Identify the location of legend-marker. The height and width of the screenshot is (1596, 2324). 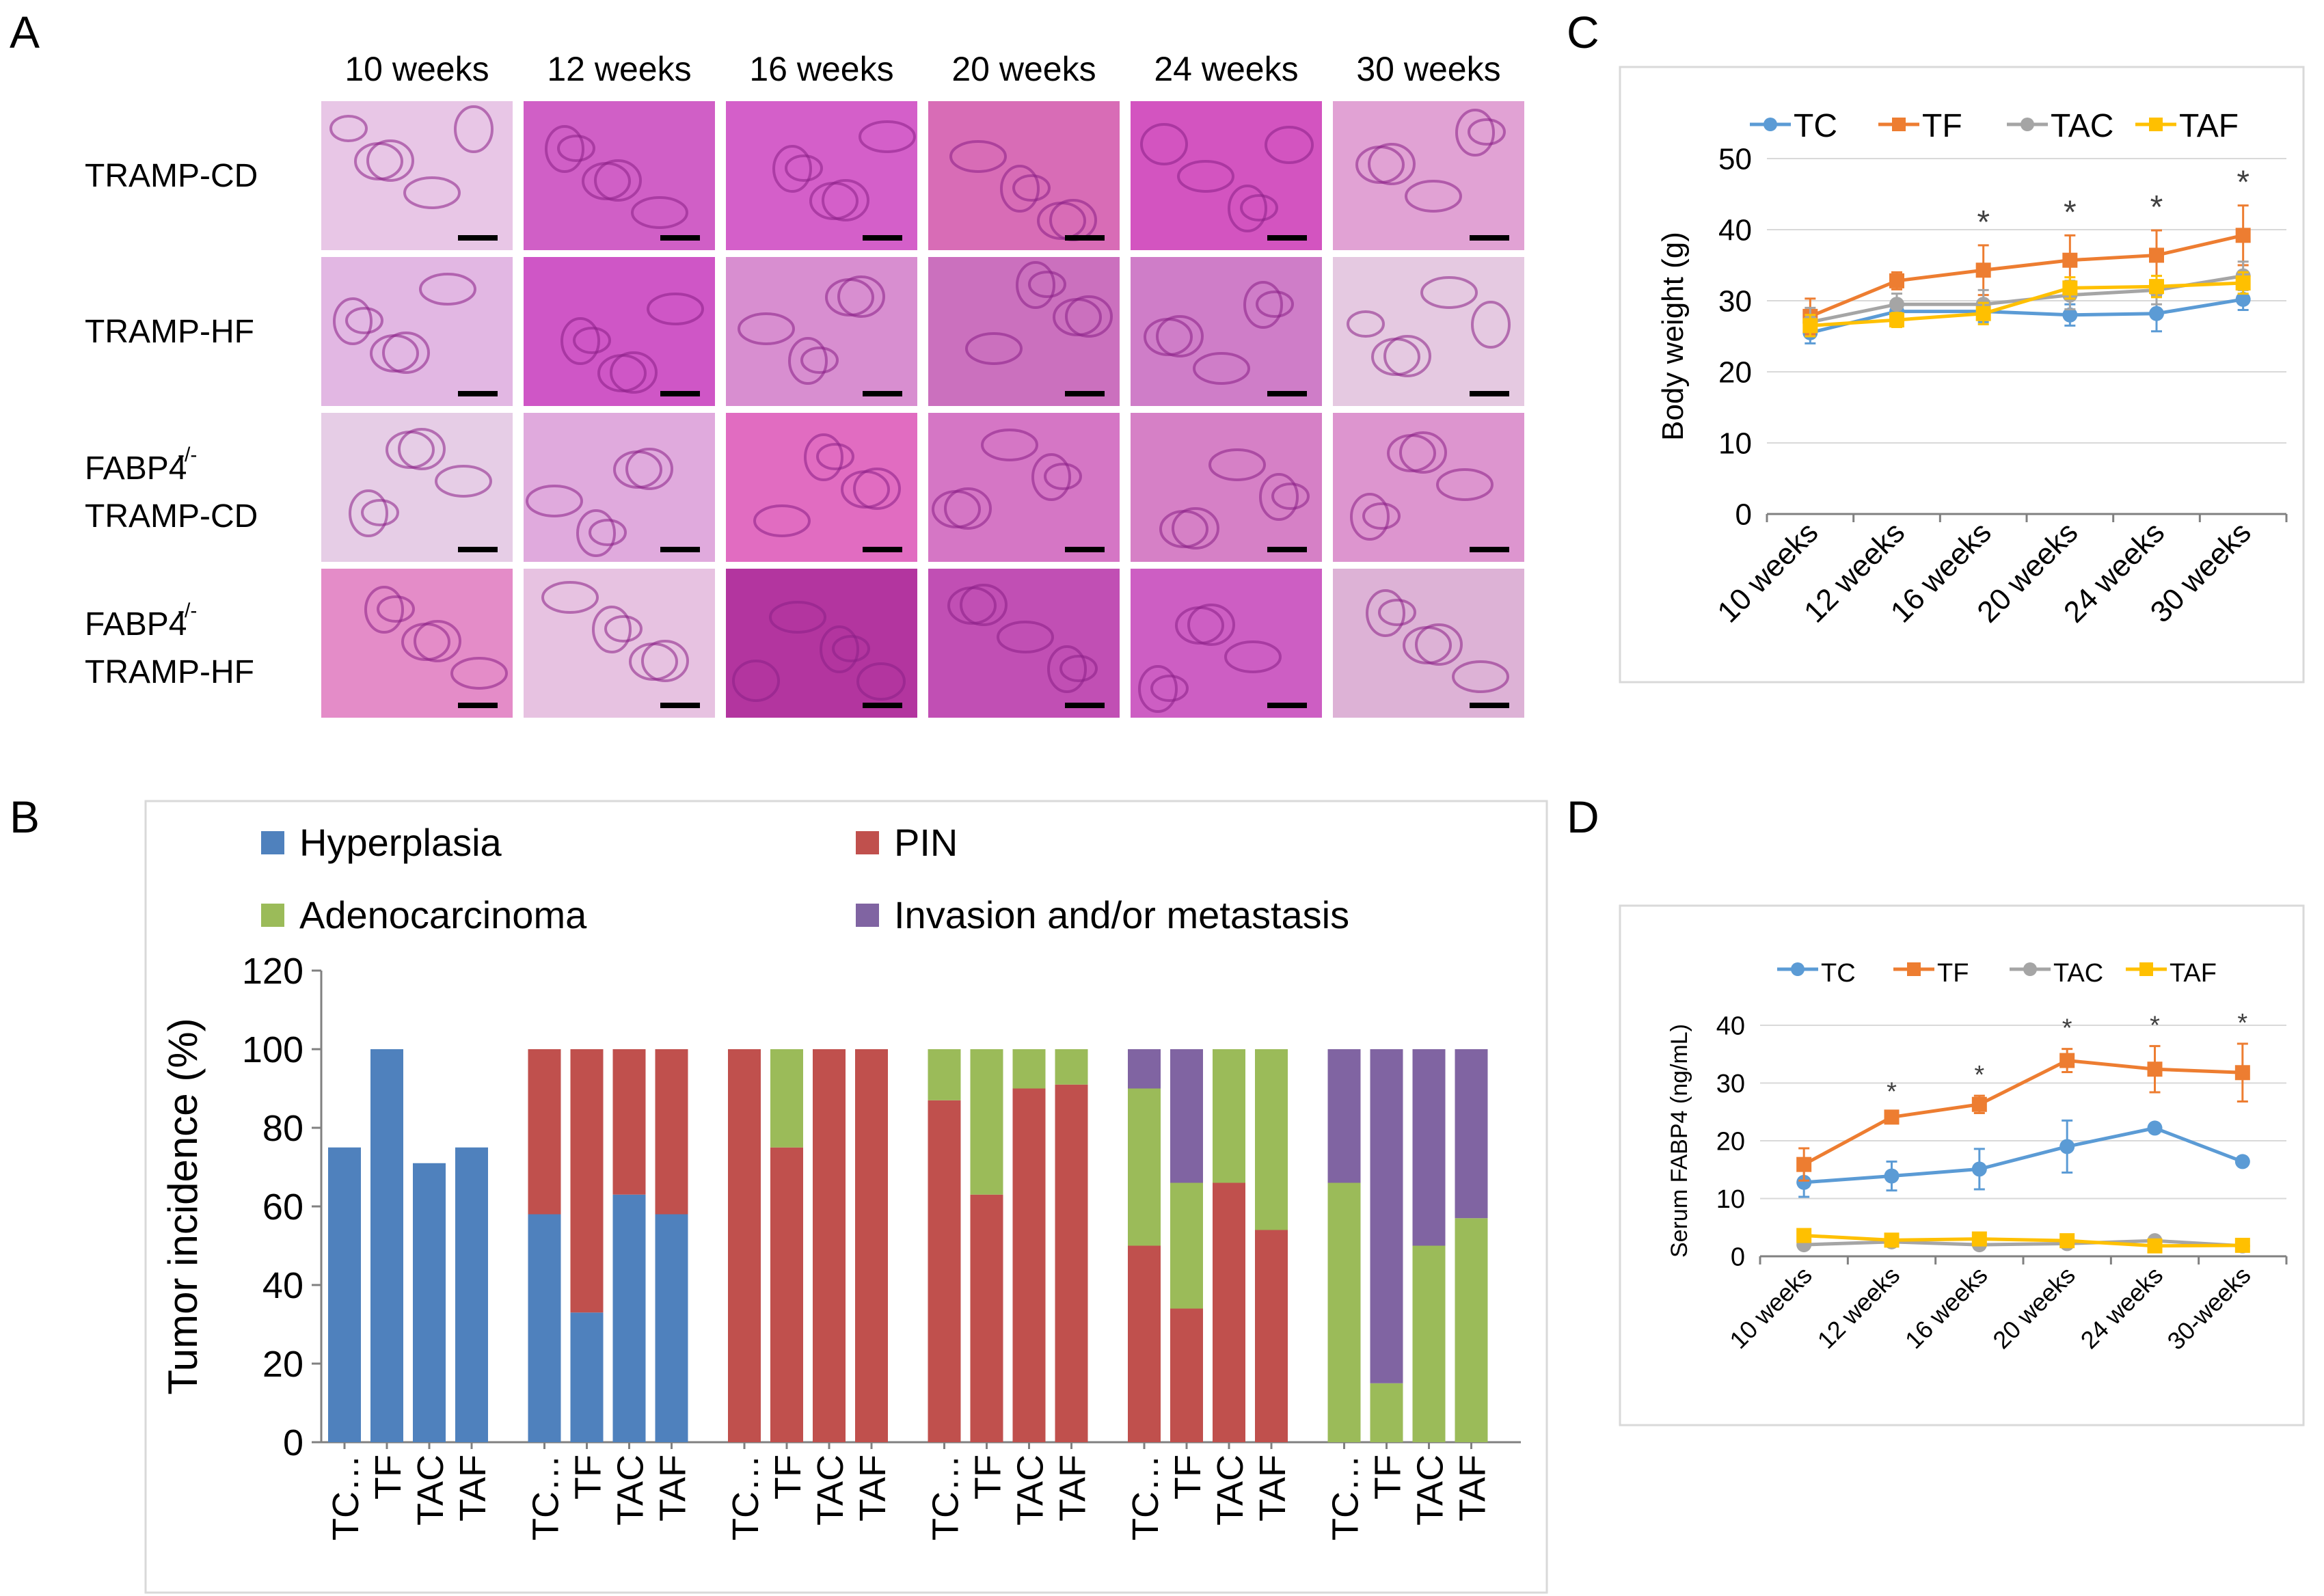
(1770, 124).